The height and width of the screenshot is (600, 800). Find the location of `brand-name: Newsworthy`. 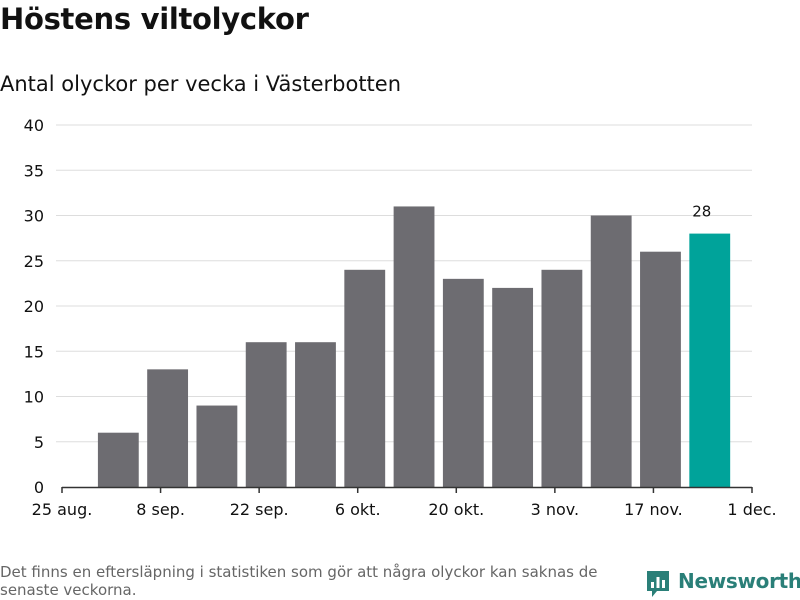

brand-name: Newsworthy is located at coordinates (739, 581).